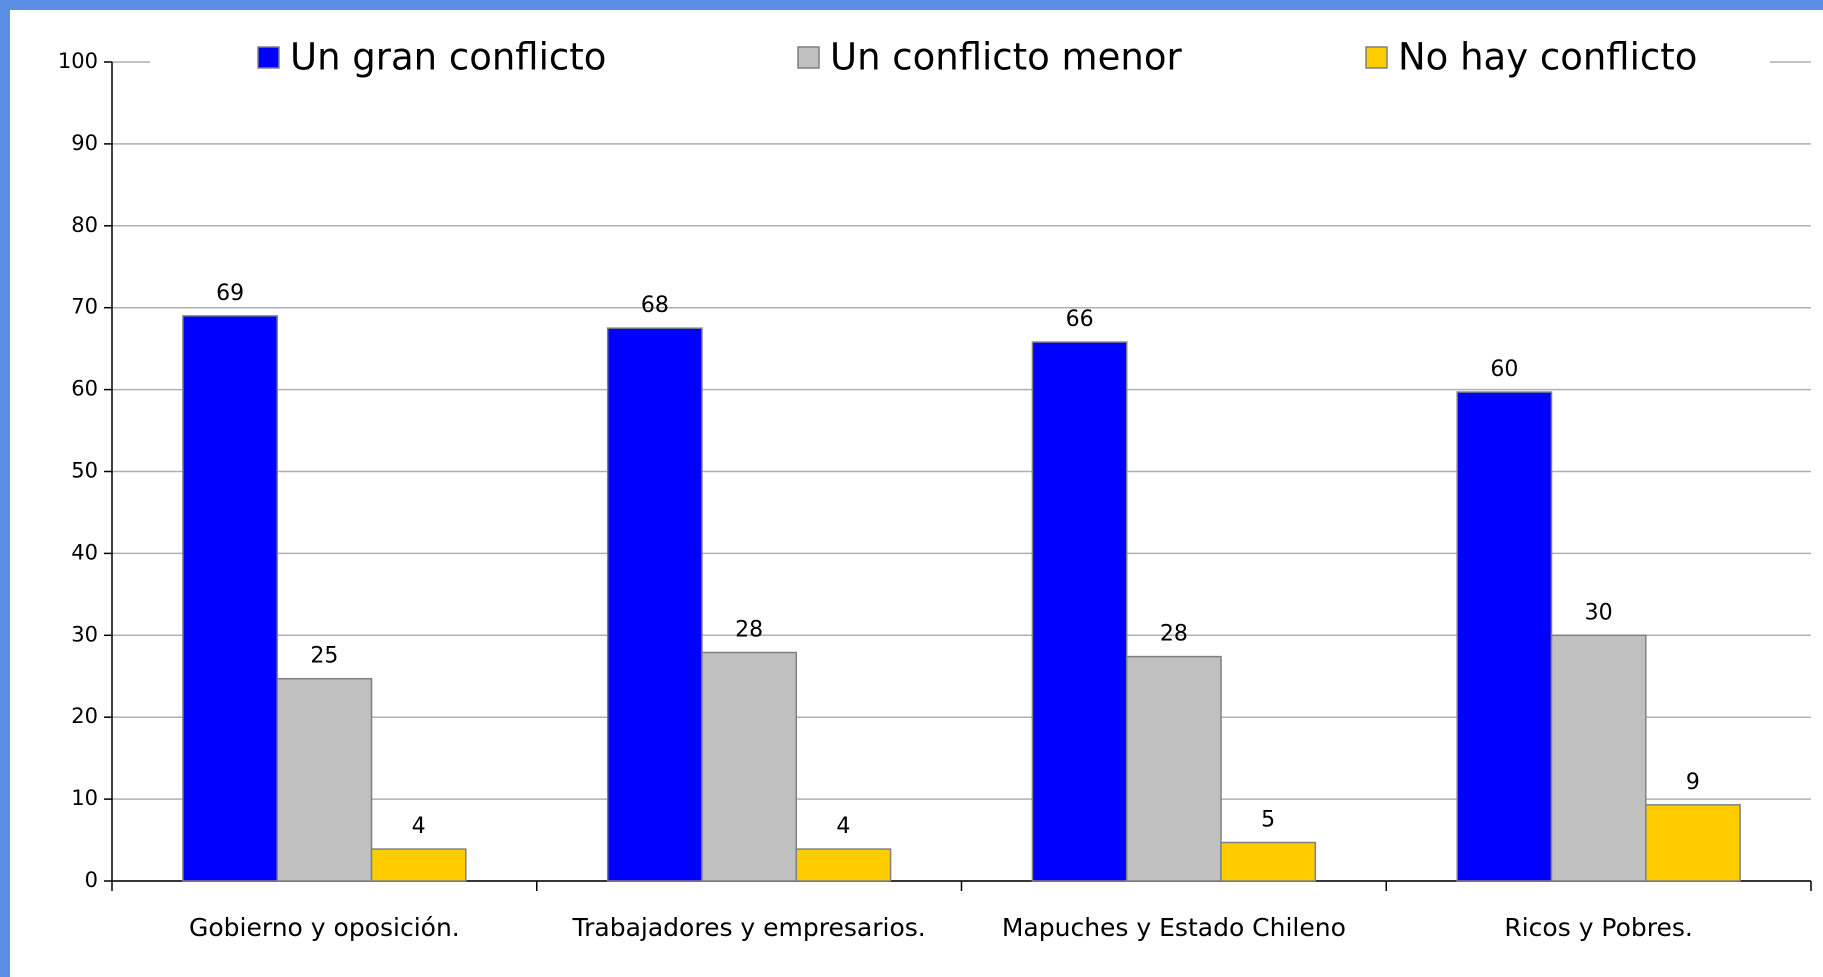 This screenshot has width=1823, height=977. Describe the element at coordinates (1006, 57) in the screenshot. I see `legend-label: Un conflicto menor` at that location.